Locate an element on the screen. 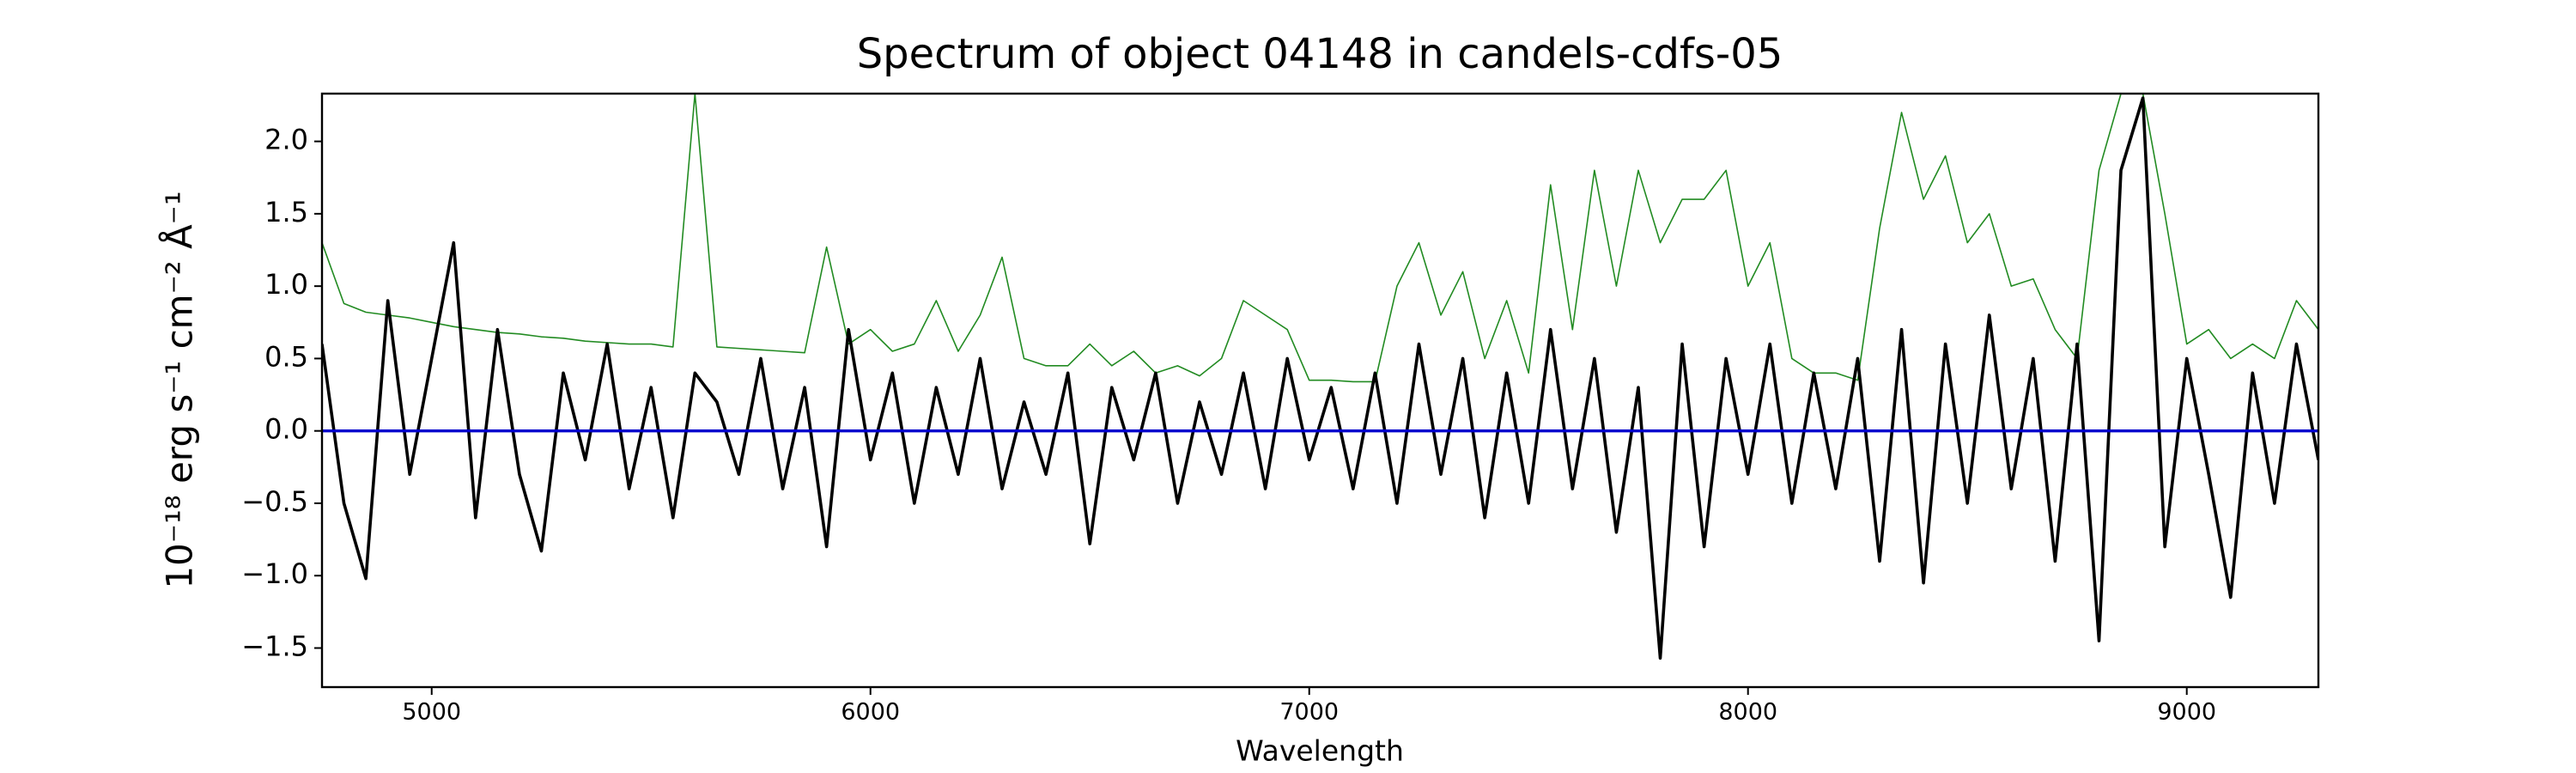  y-tick-label: −1.5 is located at coordinates (274, 646).